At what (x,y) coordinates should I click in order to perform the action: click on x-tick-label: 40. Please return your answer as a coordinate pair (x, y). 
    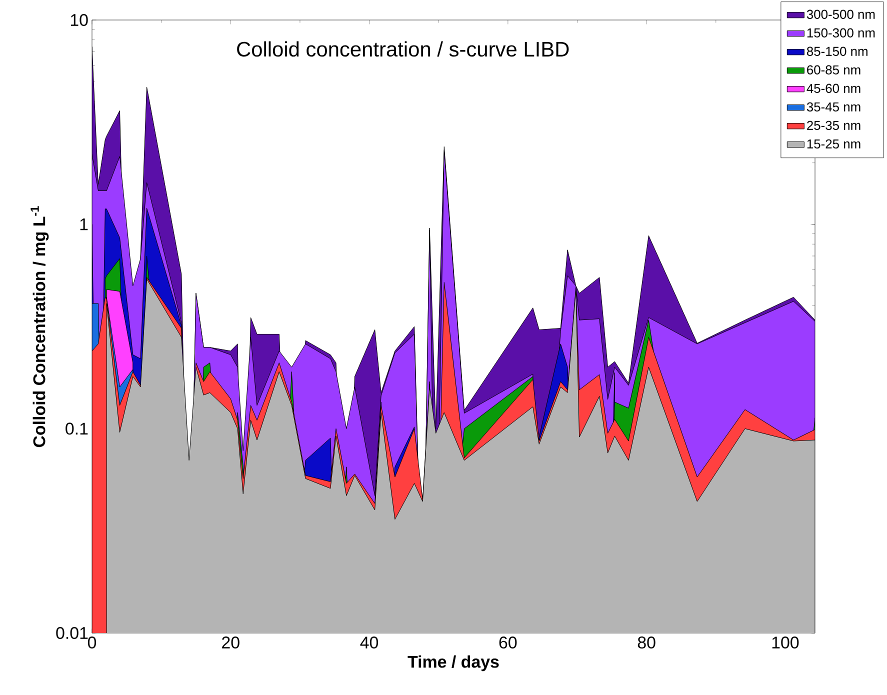
    Looking at the image, I should click on (369, 642).